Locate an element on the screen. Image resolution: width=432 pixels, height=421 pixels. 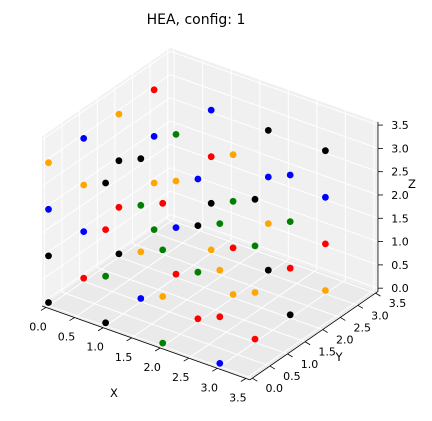
y-tick-label: 0.5 is located at coordinates (292, 376).